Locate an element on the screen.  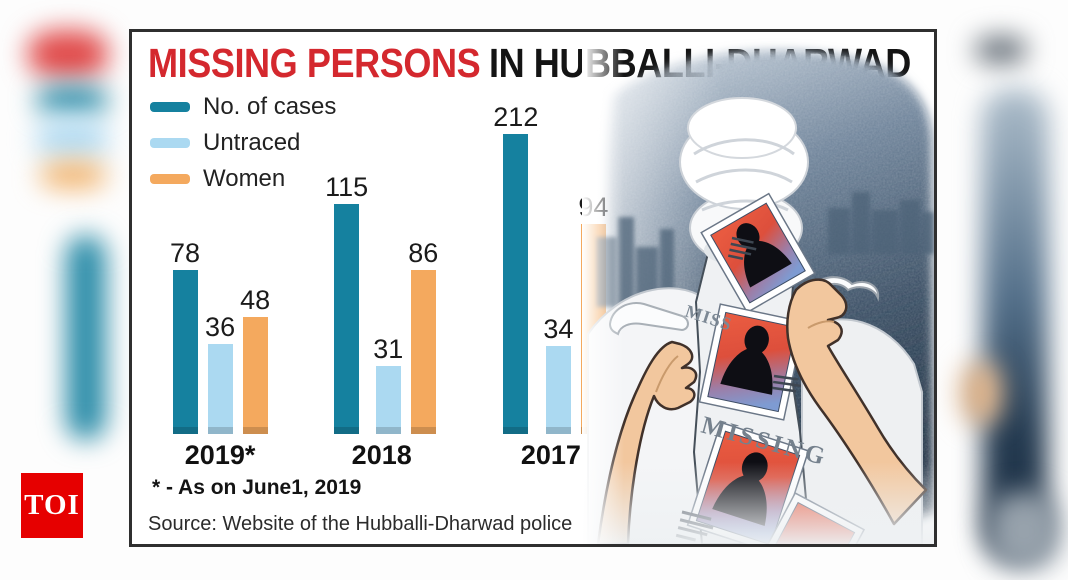
toi-logo: TOI is located at coordinates (52, 505).